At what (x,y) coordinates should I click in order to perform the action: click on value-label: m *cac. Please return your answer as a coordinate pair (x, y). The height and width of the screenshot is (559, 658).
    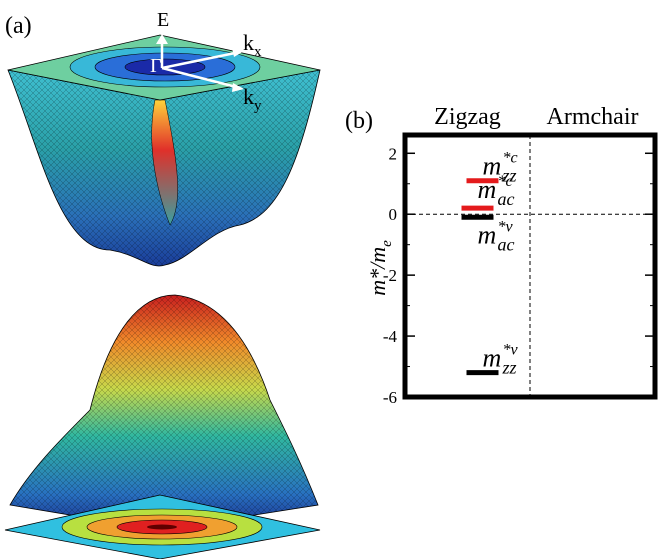
    Looking at the image, I should click on (496, 191).